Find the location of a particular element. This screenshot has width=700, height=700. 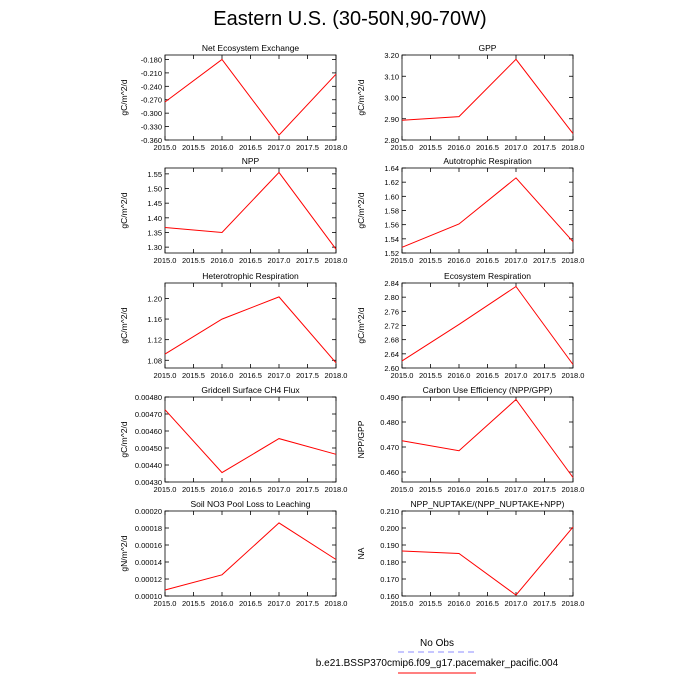

y-tick-label: 2.72 is located at coordinates (391, 326).